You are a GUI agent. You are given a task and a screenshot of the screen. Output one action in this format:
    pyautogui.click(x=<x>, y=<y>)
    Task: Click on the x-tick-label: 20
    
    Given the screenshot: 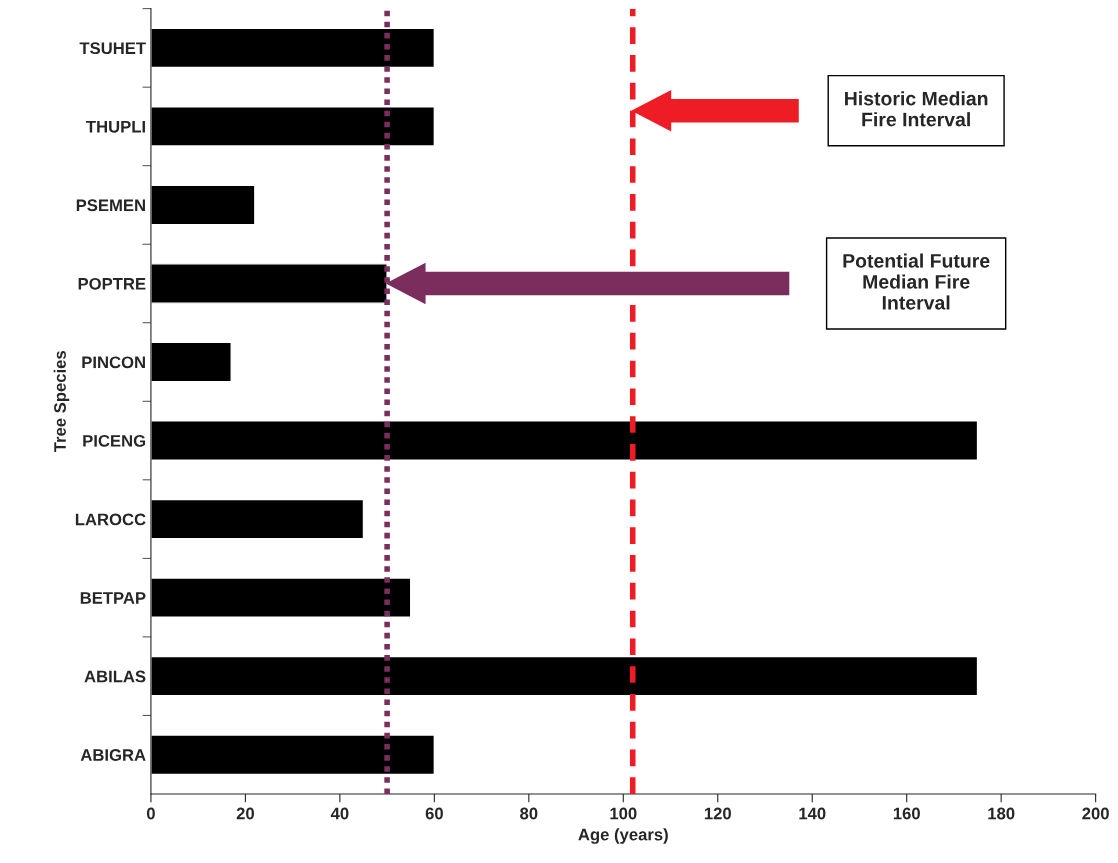 What is the action you would take?
    pyautogui.click(x=245, y=813)
    